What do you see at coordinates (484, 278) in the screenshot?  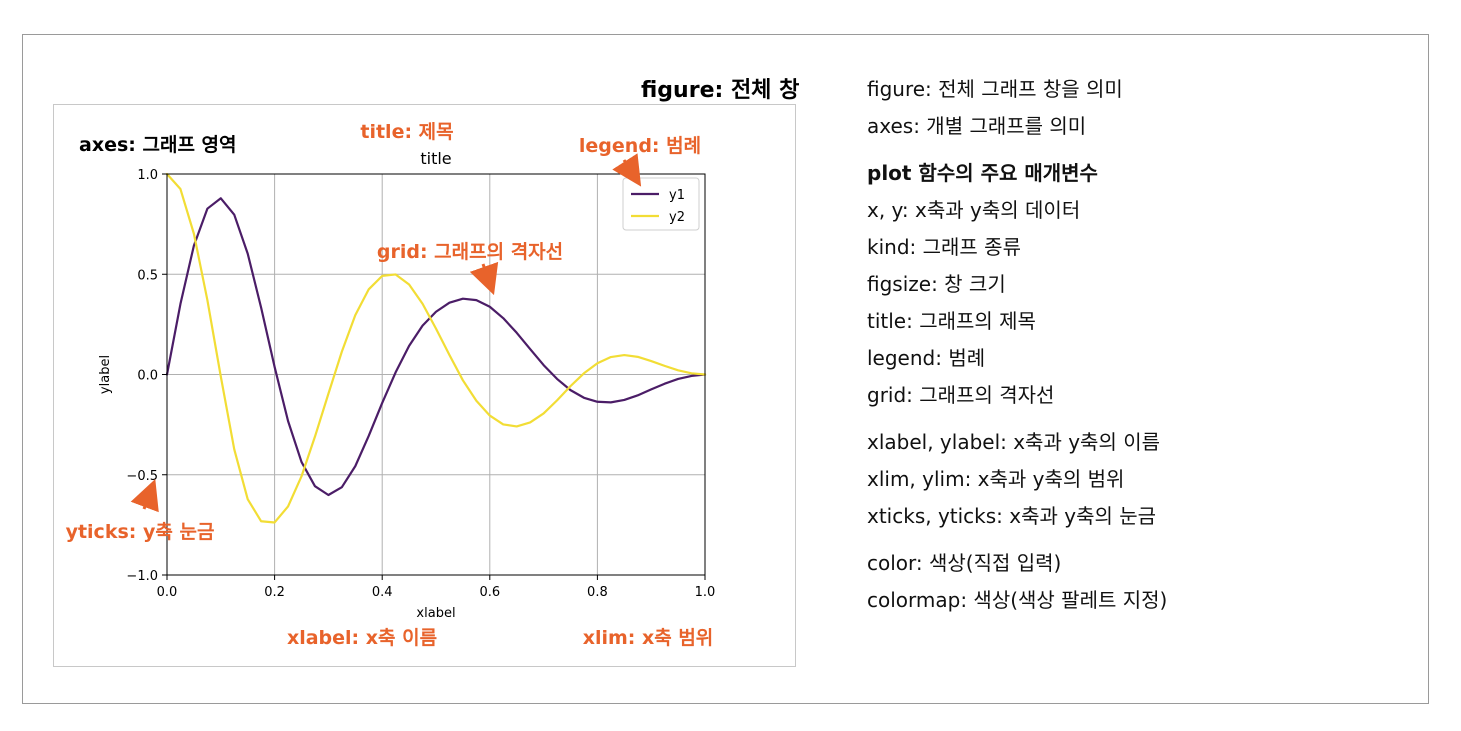 I see `grid-arrow-icon` at bounding box center [484, 278].